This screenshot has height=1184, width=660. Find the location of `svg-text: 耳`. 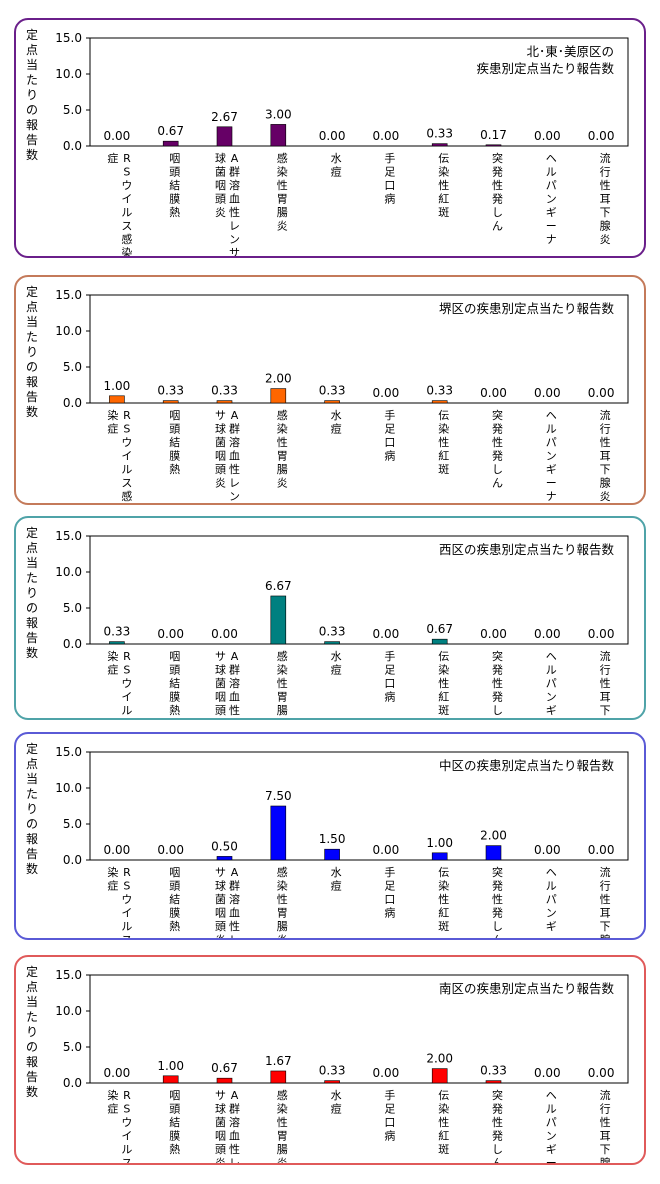

svg-text: 耳 is located at coordinates (605, 1136).